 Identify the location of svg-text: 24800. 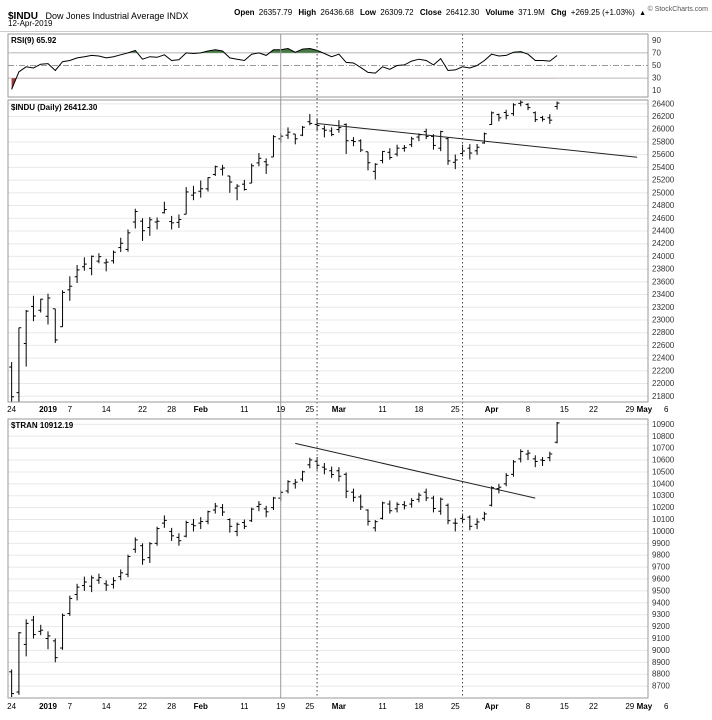
(663, 205).